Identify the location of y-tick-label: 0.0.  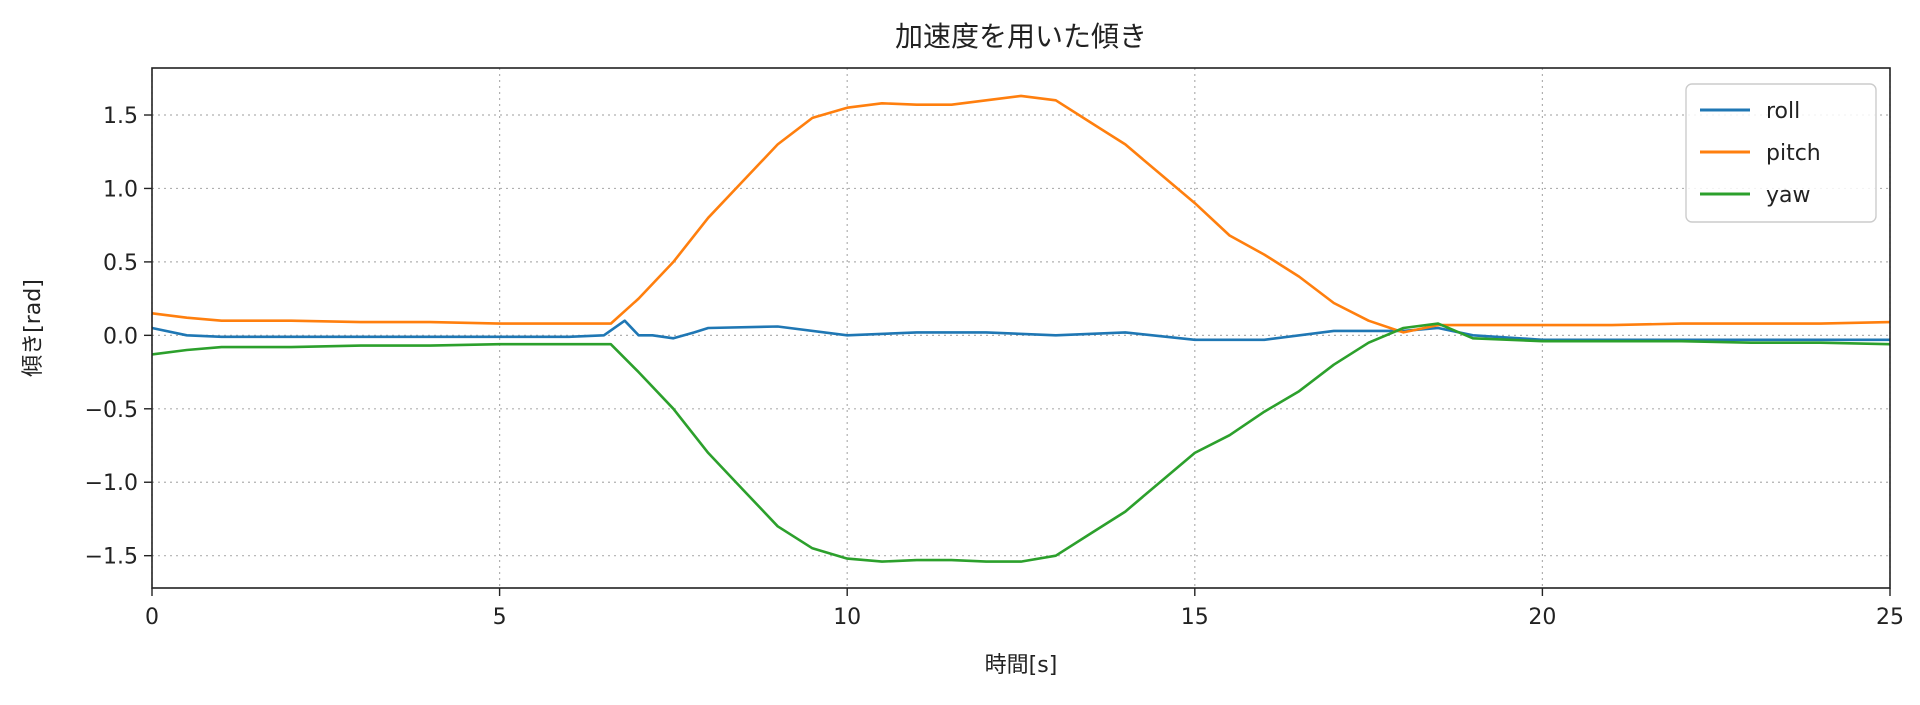
(120, 336).